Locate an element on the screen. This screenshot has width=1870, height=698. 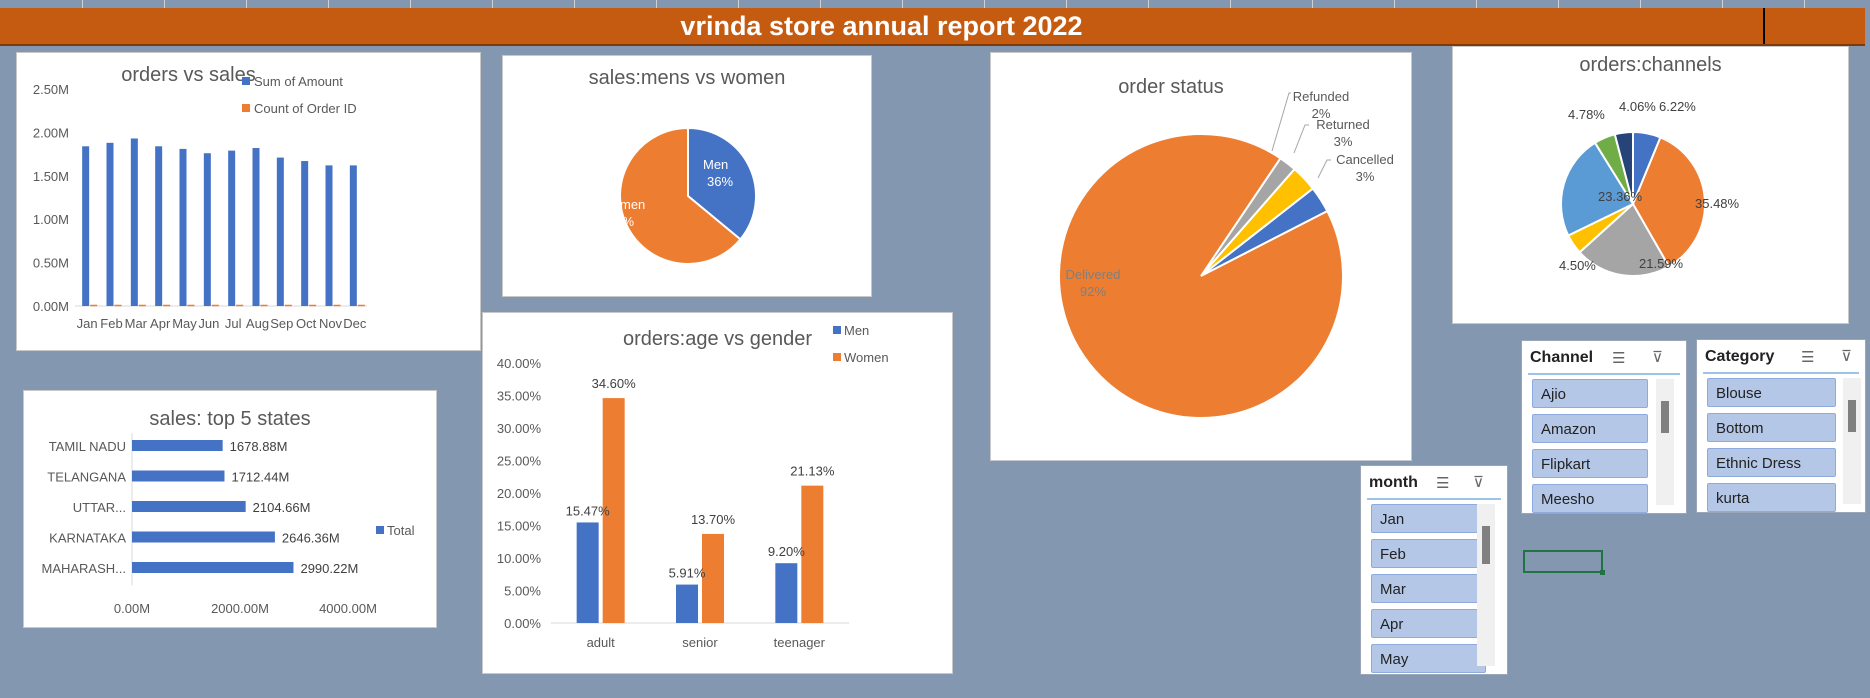
slicer-item-blouse: Blouse is located at coordinates (1771, 392).